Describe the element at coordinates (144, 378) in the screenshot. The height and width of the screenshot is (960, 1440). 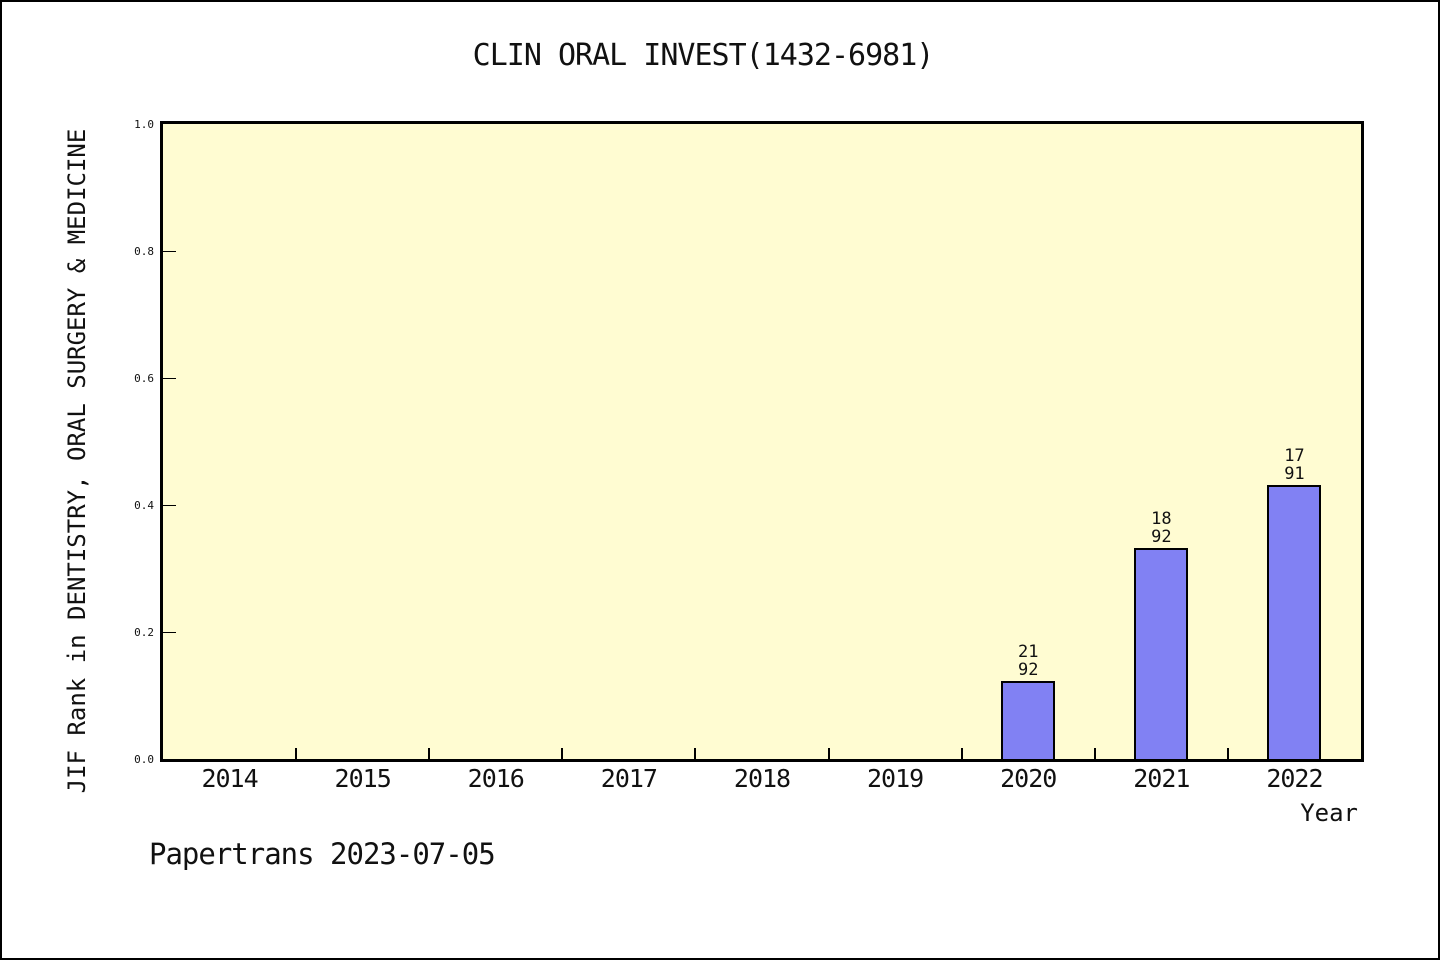
I see `y-tick-label: 0.6` at that location.